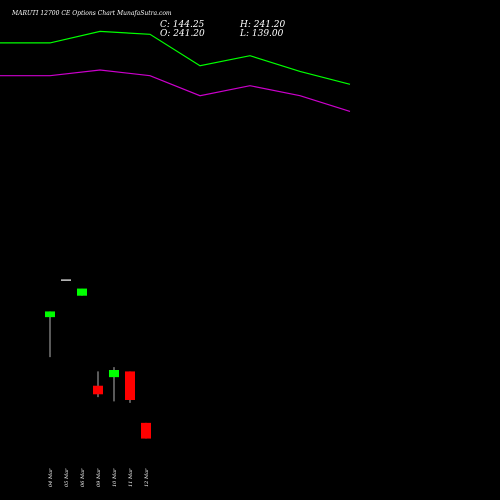 Image resolution: width=500 pixels, height=500 pixels. What do you see at coordinates (99, 477) in the screenshot?
I see `x-tick-label: 09 Mar` at bounding box center [99, 477].